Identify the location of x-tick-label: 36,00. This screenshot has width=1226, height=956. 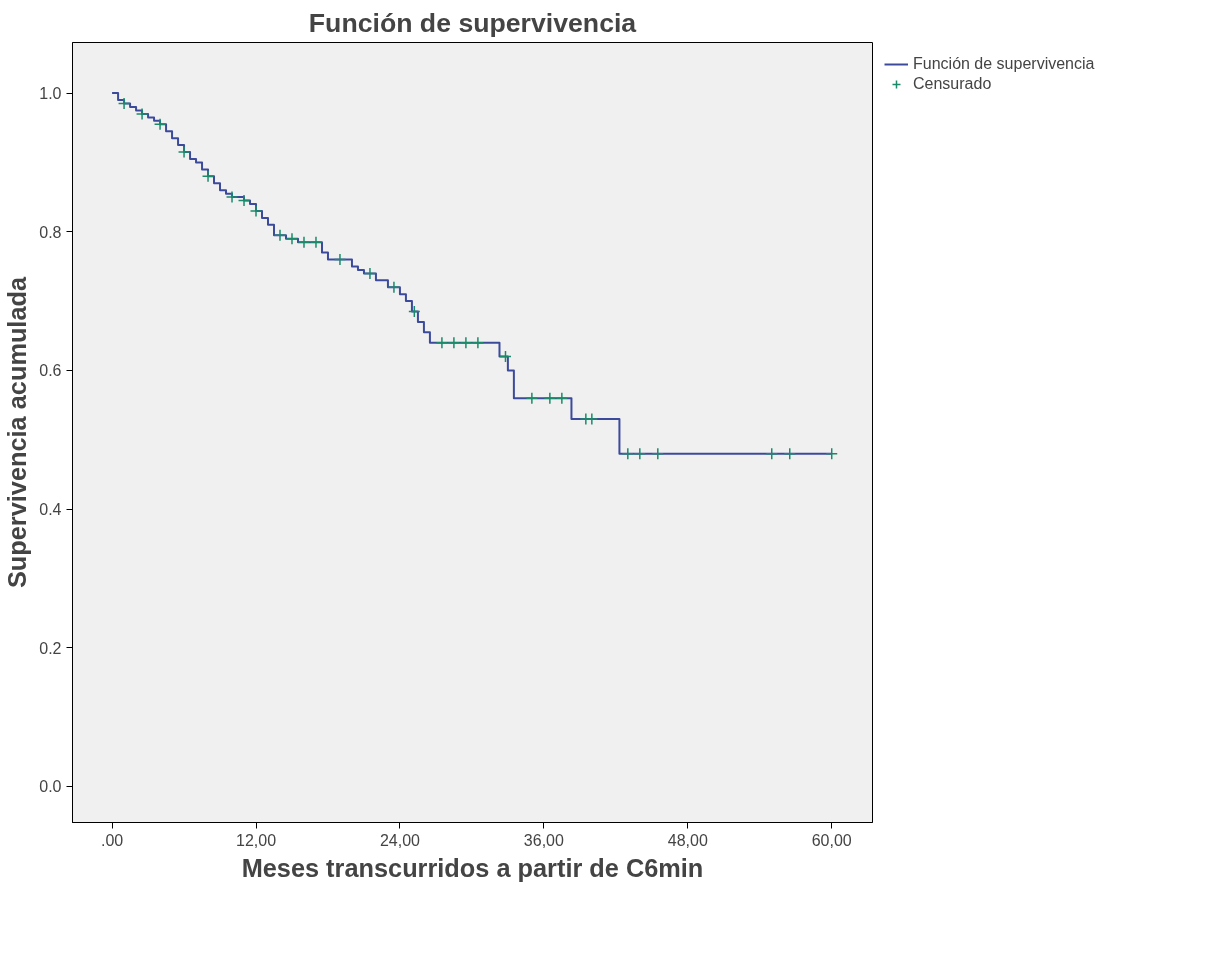
(543, 840).